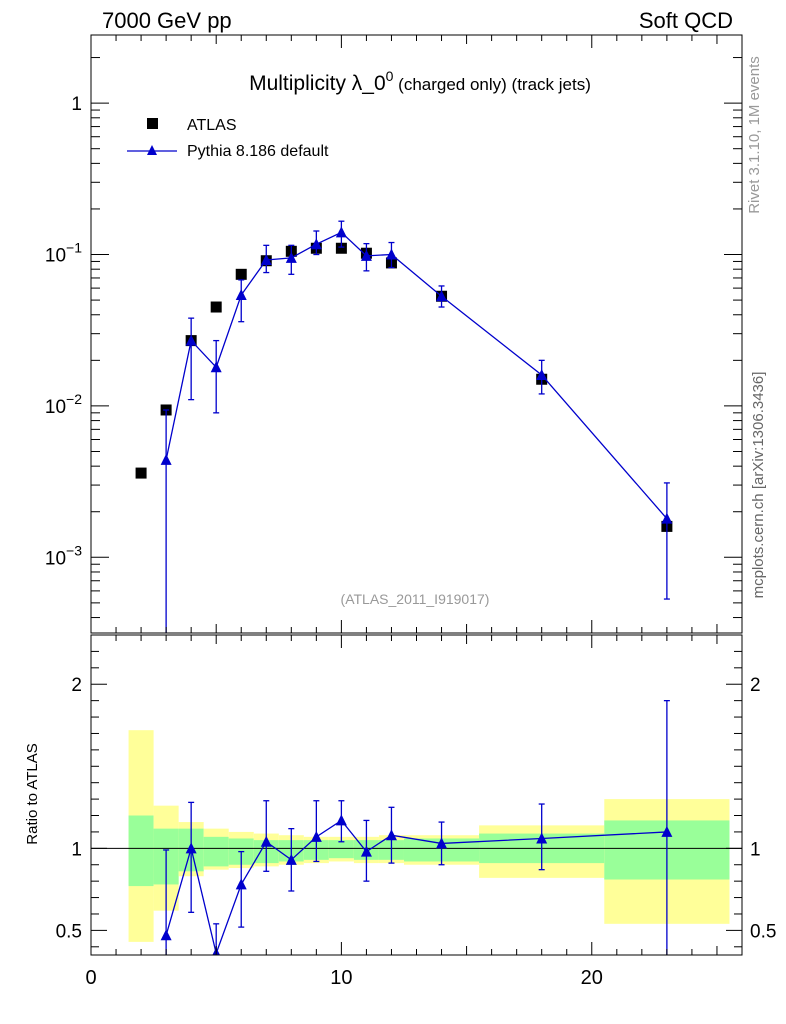 Image resolution: width=786 pixels, height=1024 pixels. I want to click on x-tick-label: 20, so click(592, 978).